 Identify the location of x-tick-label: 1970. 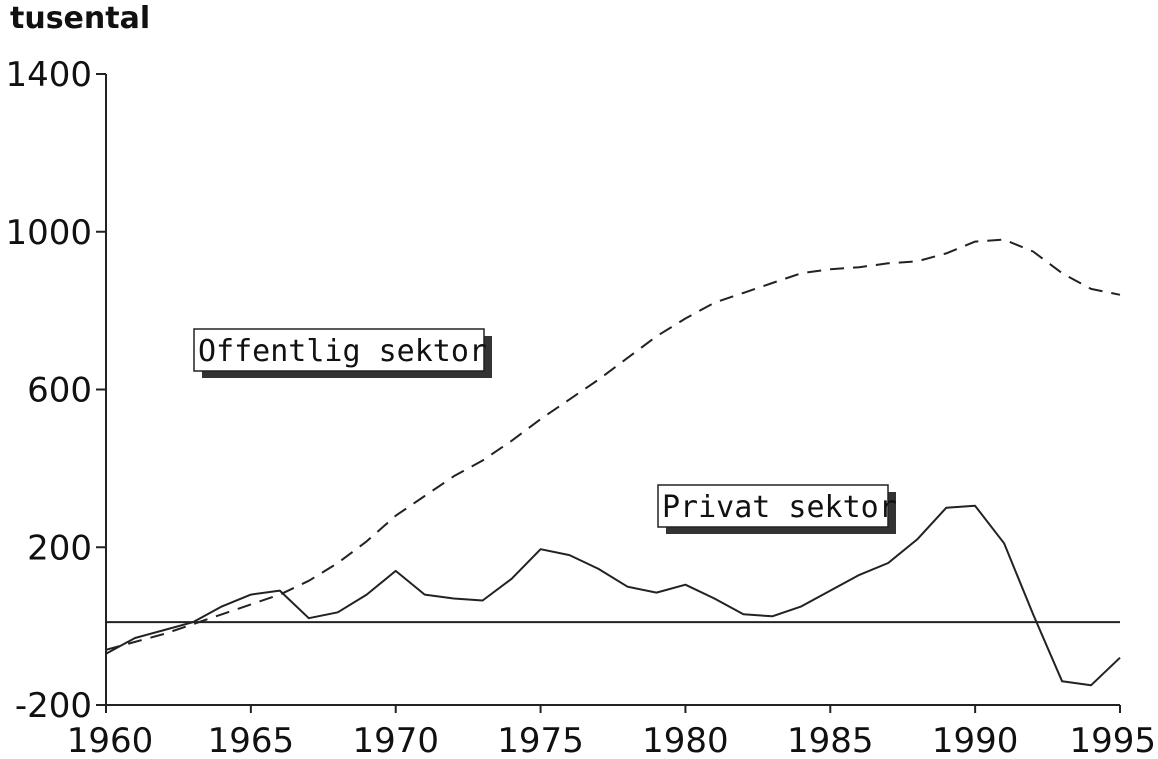
(395, 740).